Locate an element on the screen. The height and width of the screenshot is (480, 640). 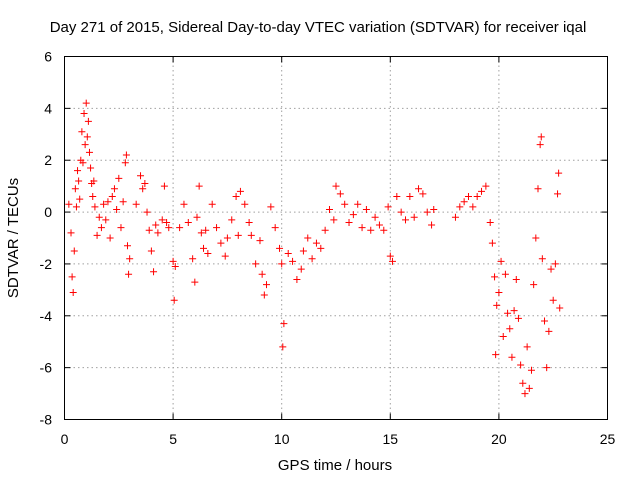
y-axis-label: SDTVAR / TECUs is located at coordinates (13, 238).